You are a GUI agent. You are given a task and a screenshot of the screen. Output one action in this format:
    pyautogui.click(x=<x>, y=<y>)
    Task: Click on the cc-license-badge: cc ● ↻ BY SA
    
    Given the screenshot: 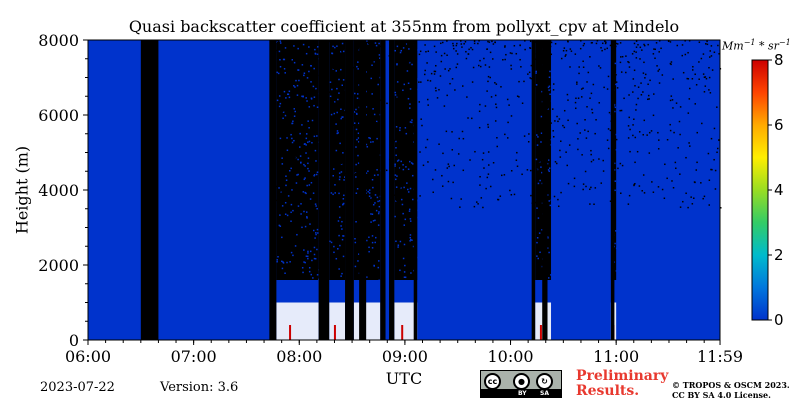 What is the action you would take?
    pyautogui.click(x=521, y=384)
    